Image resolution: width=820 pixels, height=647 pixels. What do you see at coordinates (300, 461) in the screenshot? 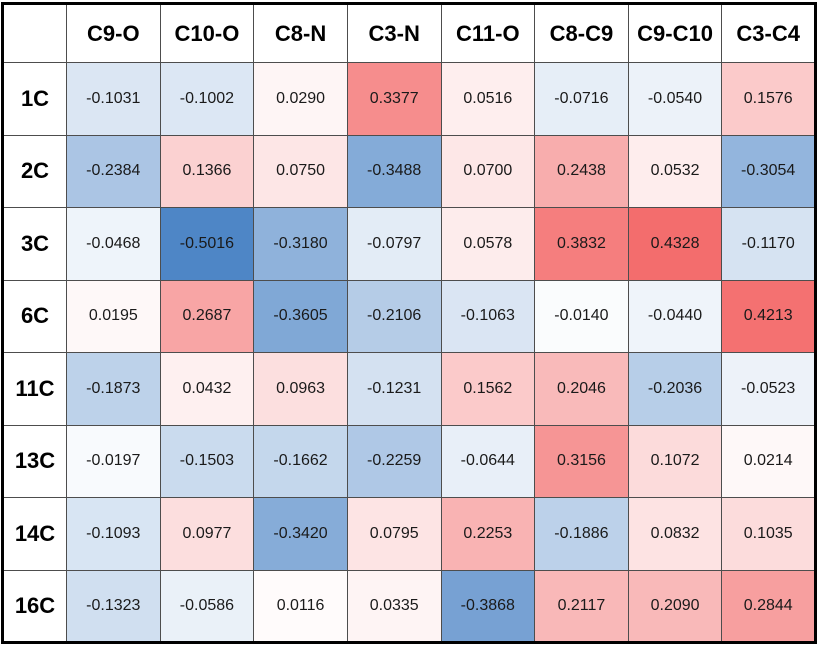
I see `heatmap-cell: -0.1662` at bounding box center [300, 461].